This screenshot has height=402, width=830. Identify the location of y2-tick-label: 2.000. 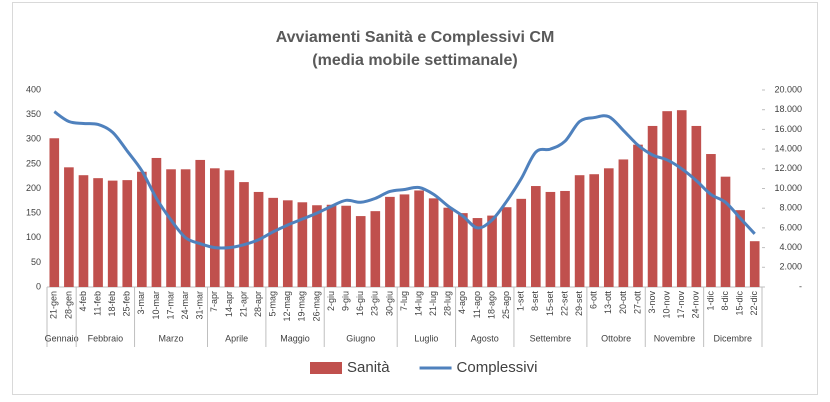
(790, 267).